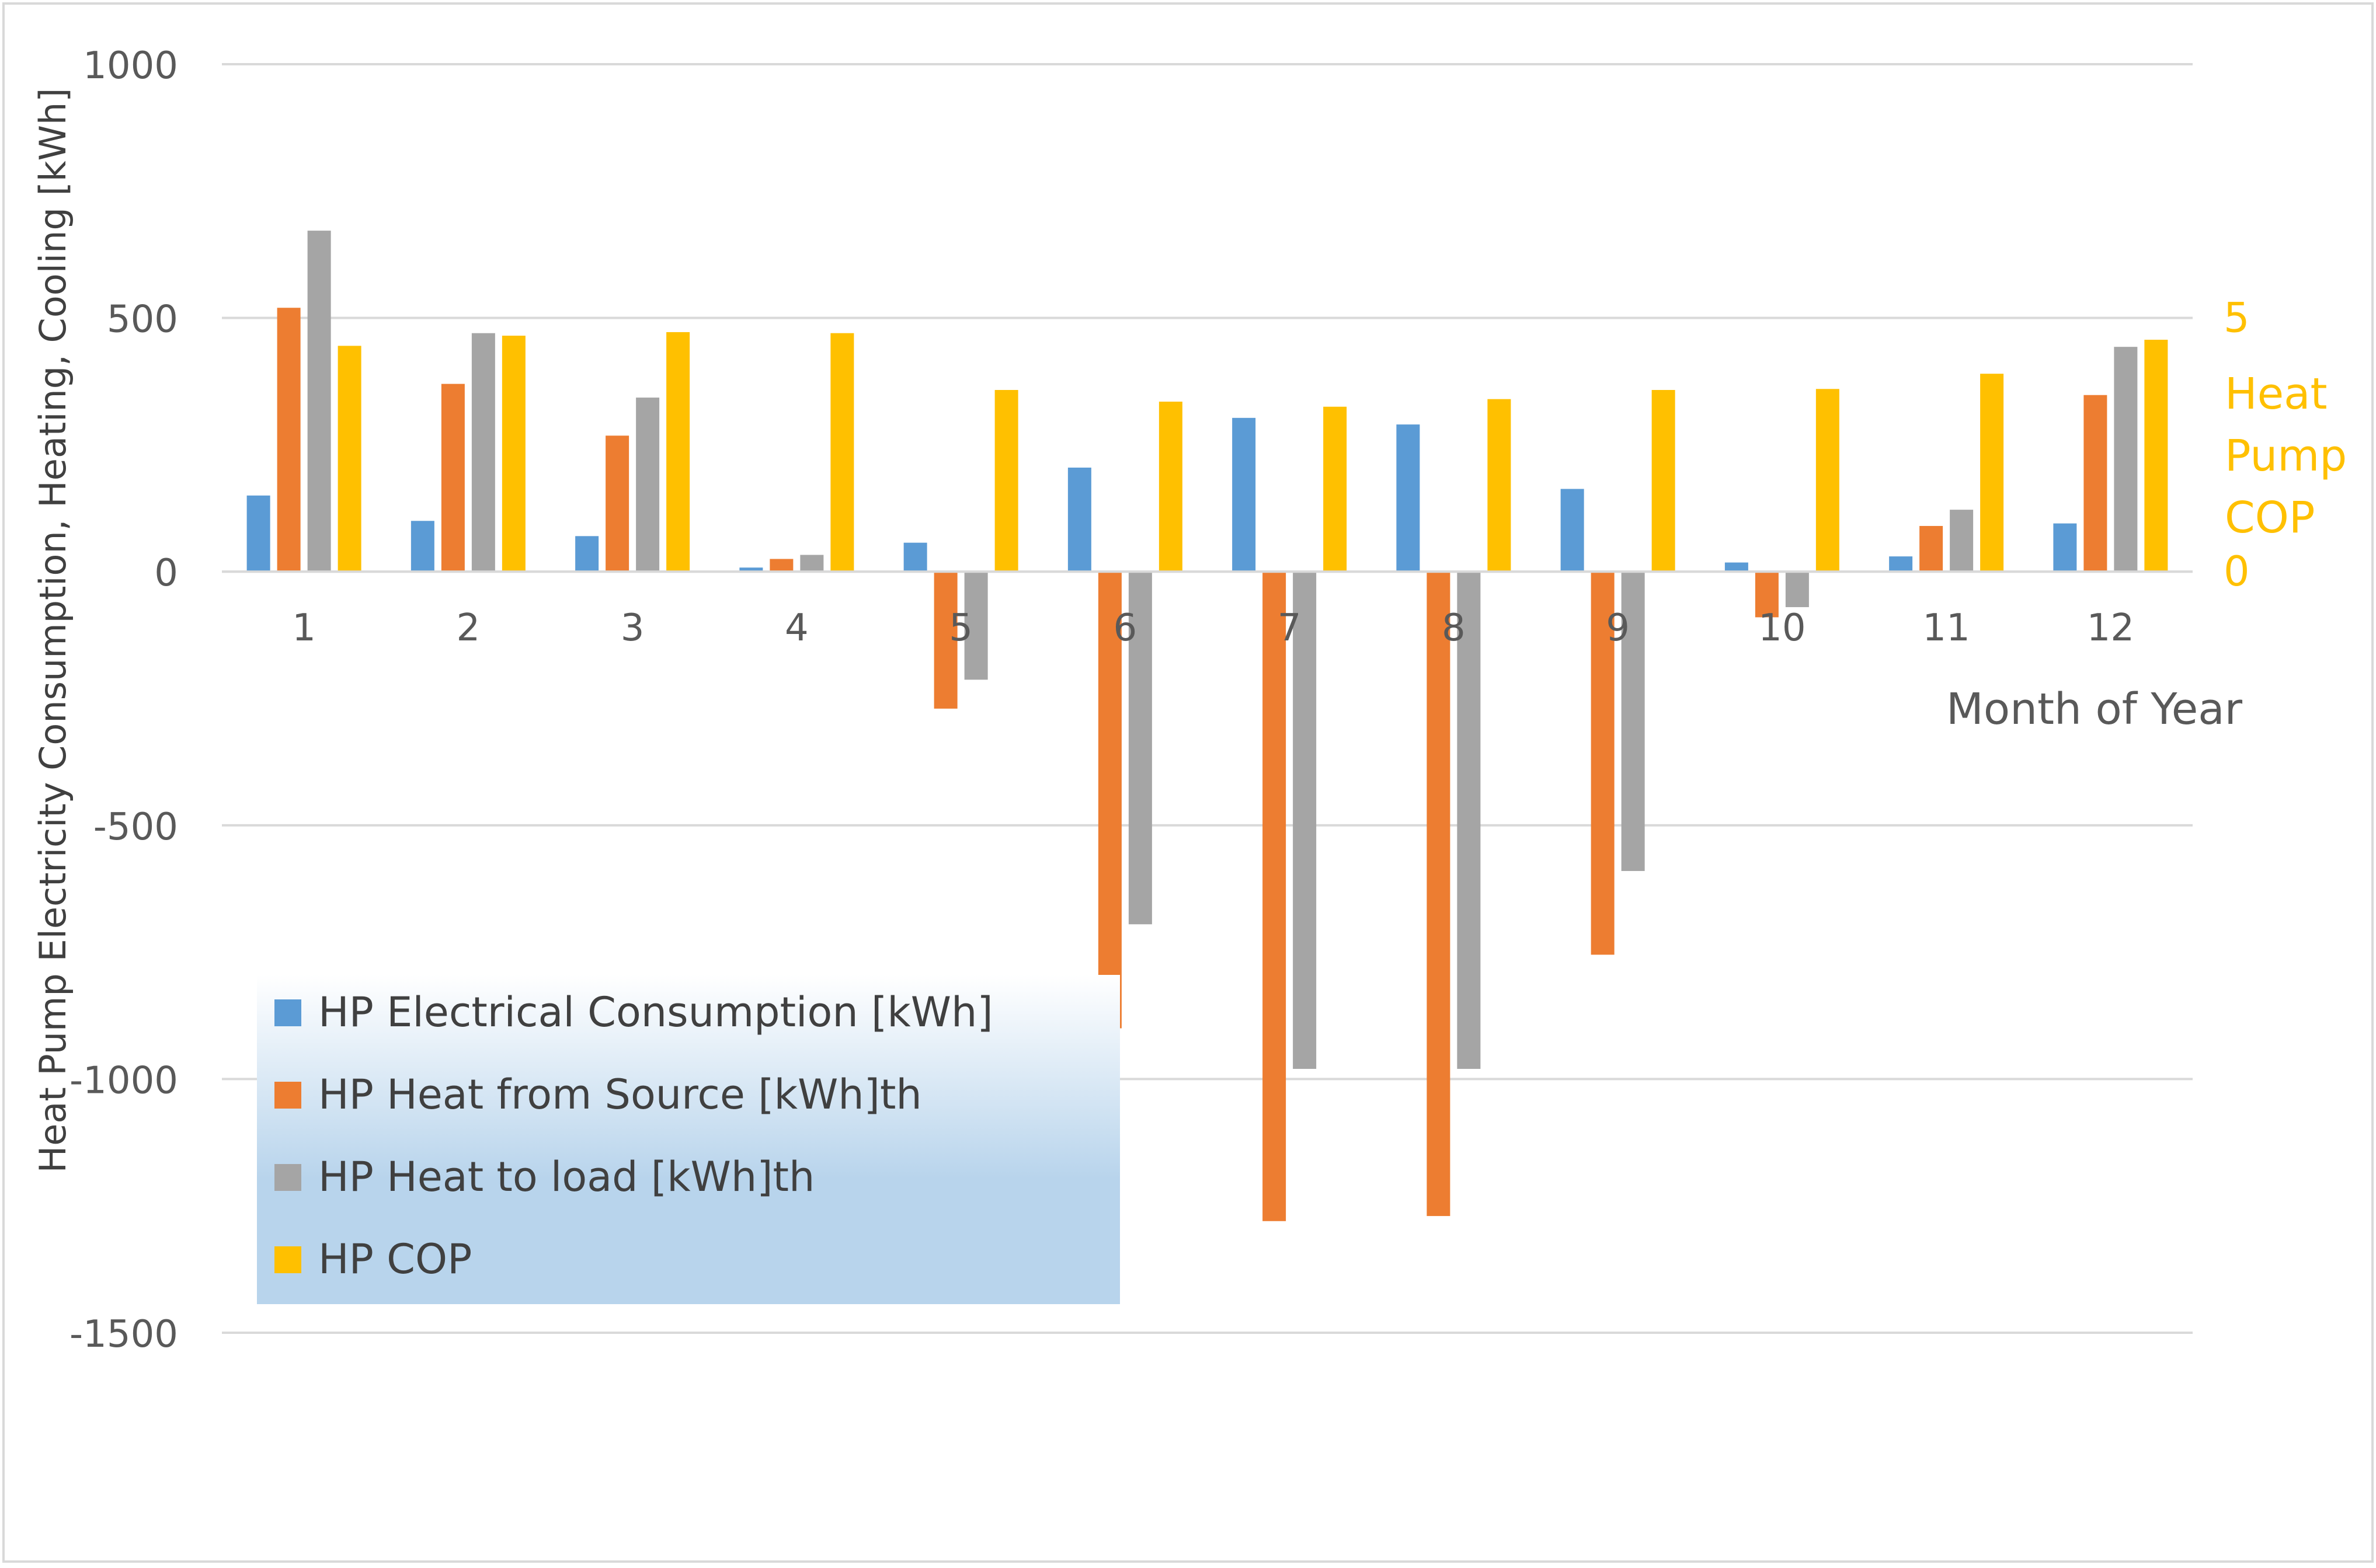 This screenshot has width=2376, height=1568. I want to click on legend-label: HP Heat to load [kWh]th, so click(566, 1177).